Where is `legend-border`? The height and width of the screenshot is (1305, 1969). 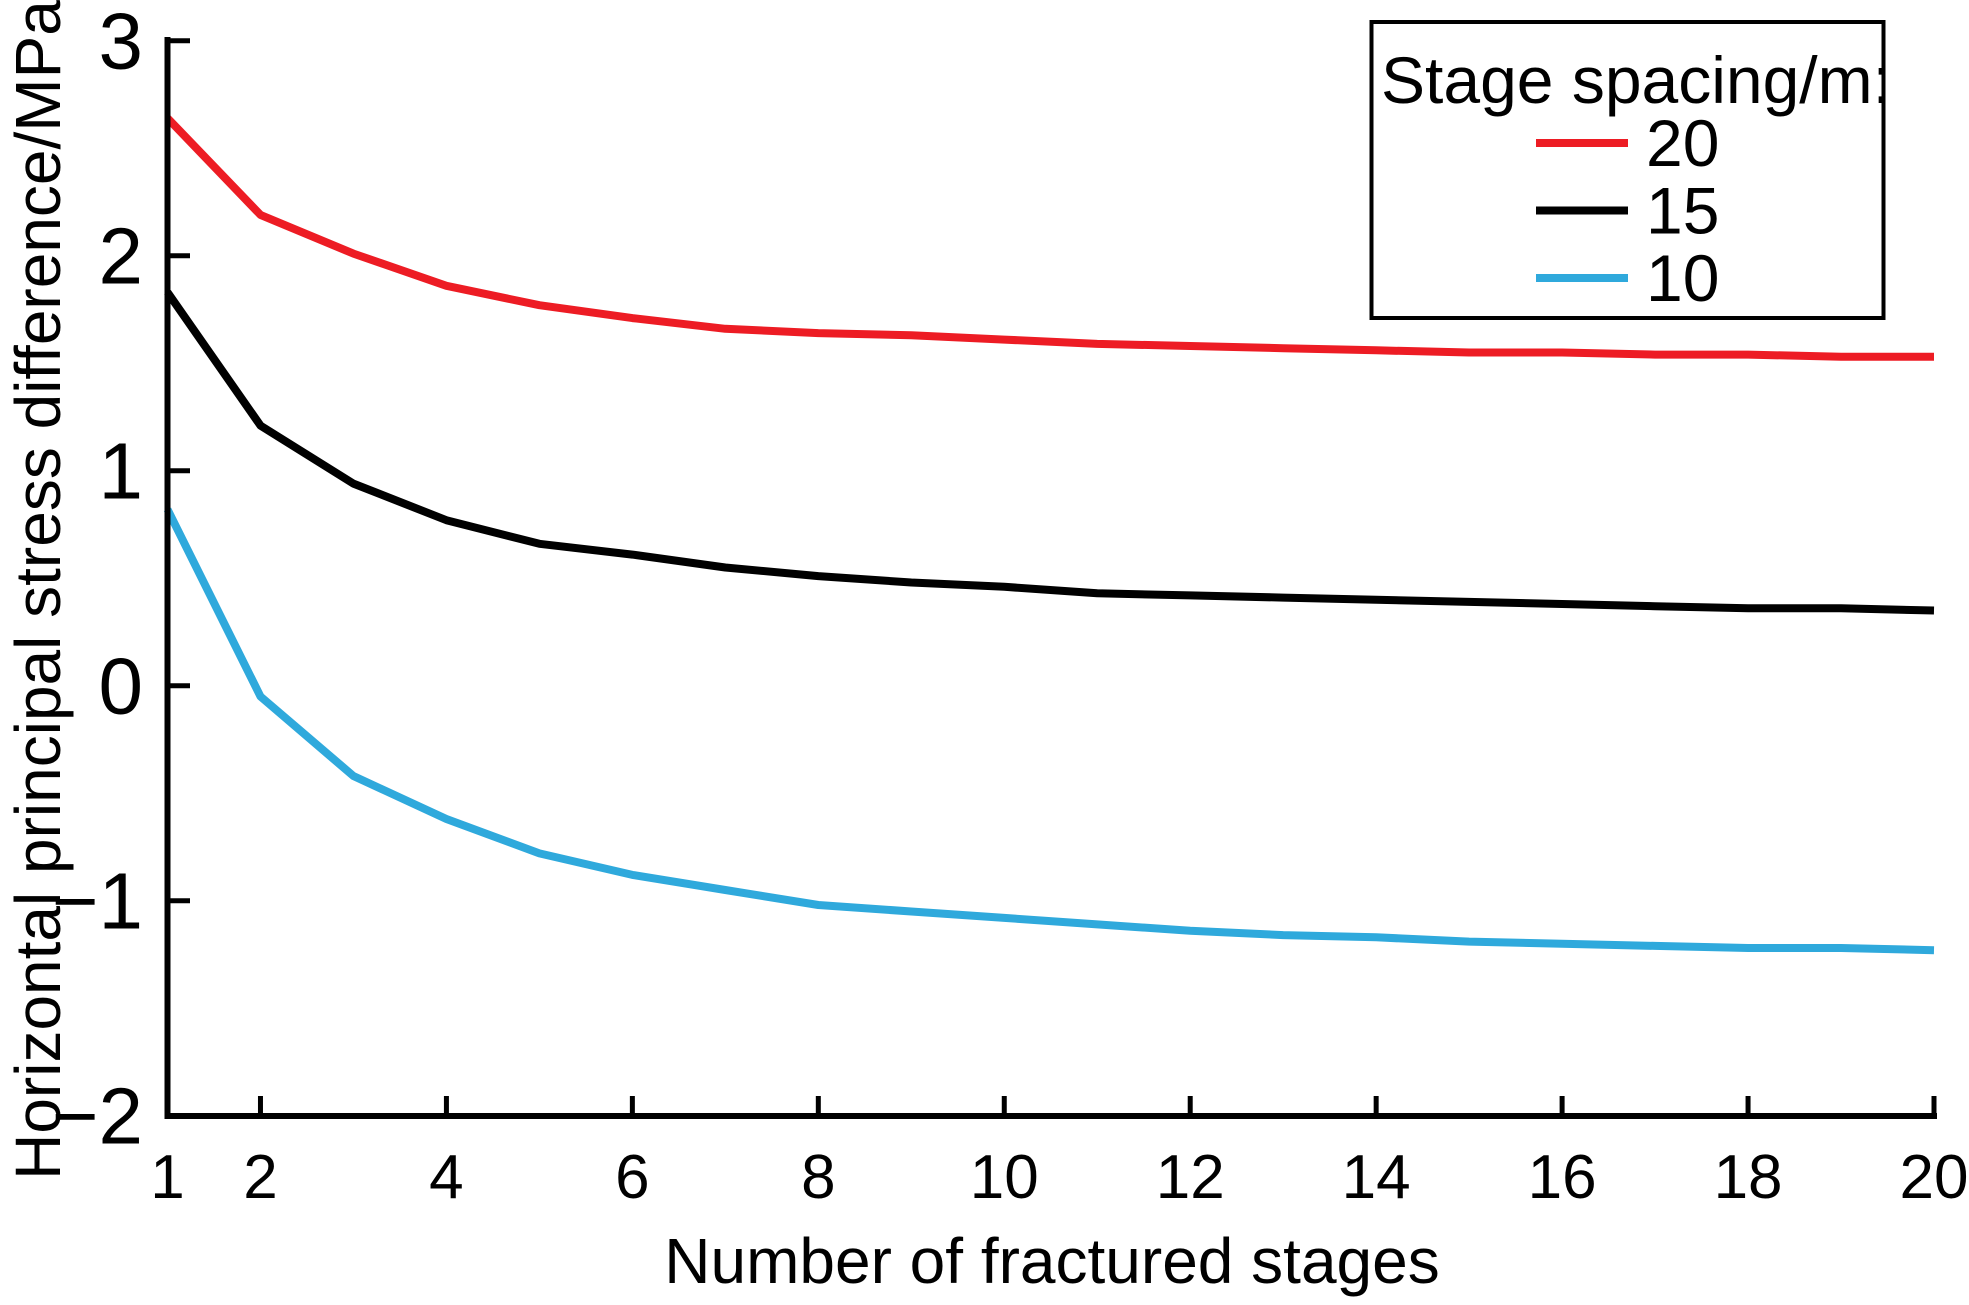
legend-border is located at coordinates (1627, 170).